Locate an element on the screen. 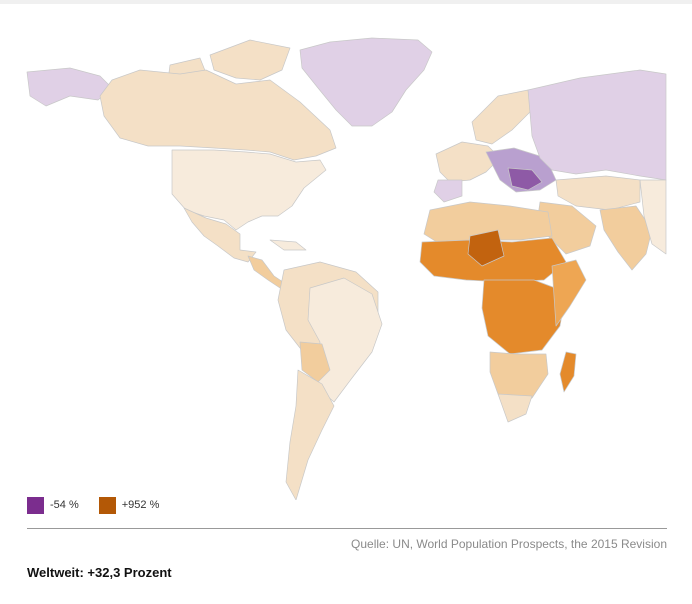 The width and height of the screenshot is (692, 604). region-china is located at coordinates (653, 217).